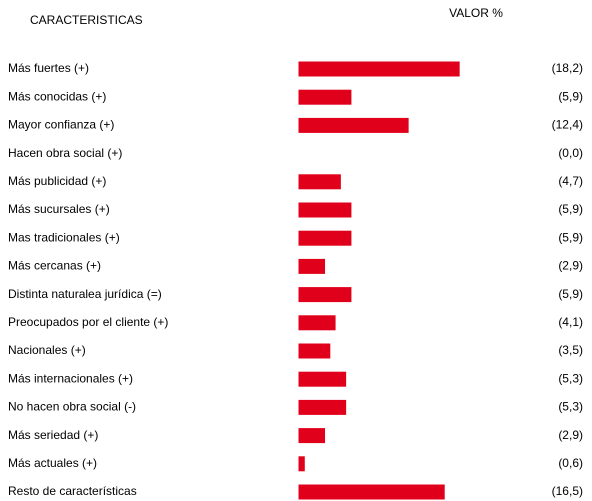 This screenshot has height=501, width=592. Describe the element at coordinates (86, 20) in the screenshot. I see `category-header: CARACTERISTICAS` at that location.